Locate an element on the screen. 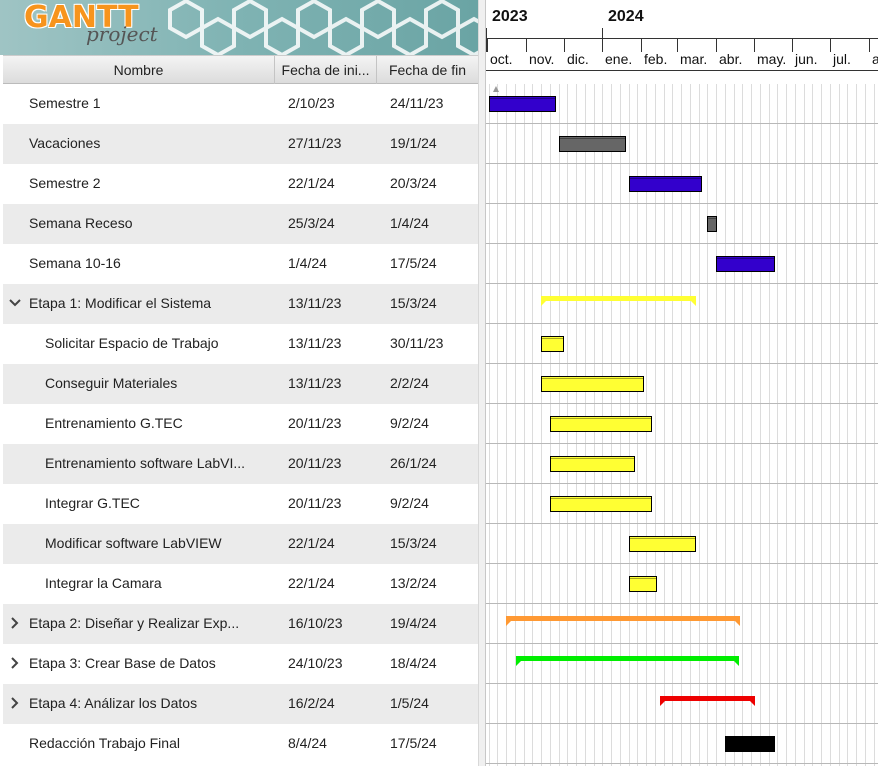 This screenshot has height=766, width=878. task-name: Modificar software LabVIEW is located at coordinates (133, 543).